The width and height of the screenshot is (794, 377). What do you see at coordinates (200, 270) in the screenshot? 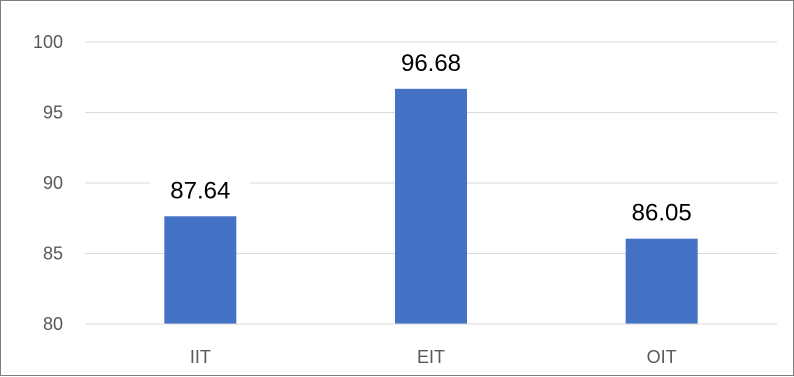
I see `bar-iit` at bounding box center [200, 270].